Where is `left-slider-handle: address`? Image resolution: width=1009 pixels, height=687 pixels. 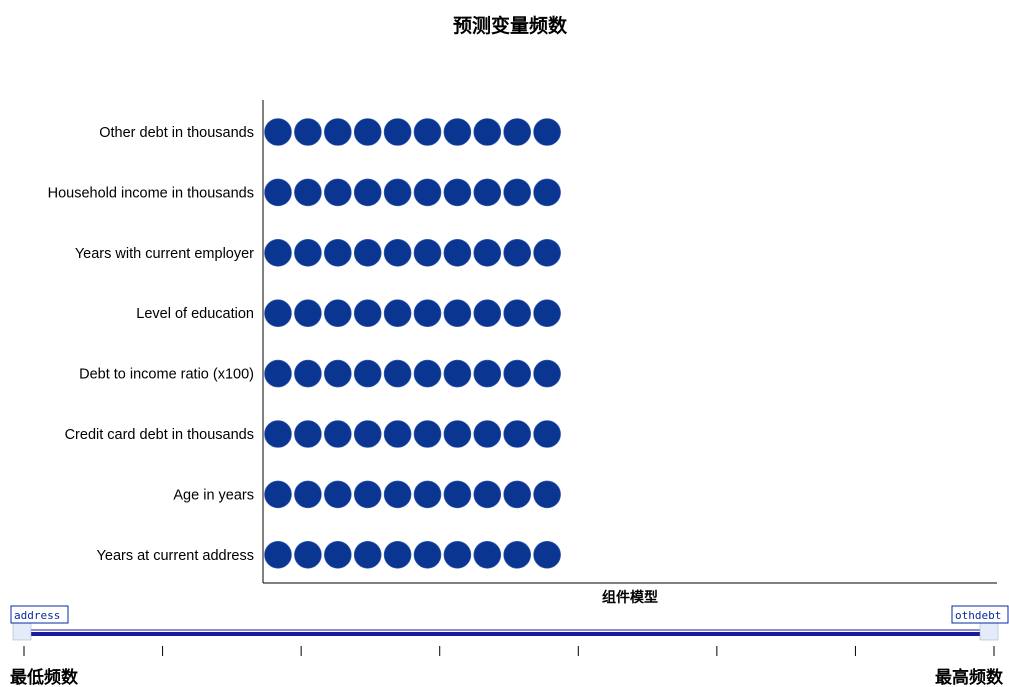
left-slider-handle: address is located at coordinates (39, 623).